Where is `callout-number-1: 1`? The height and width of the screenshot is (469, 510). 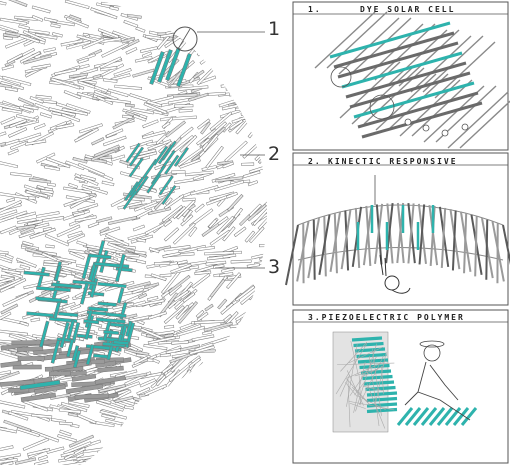 callout-number-1: 1 is located at coordinates (274, 29).